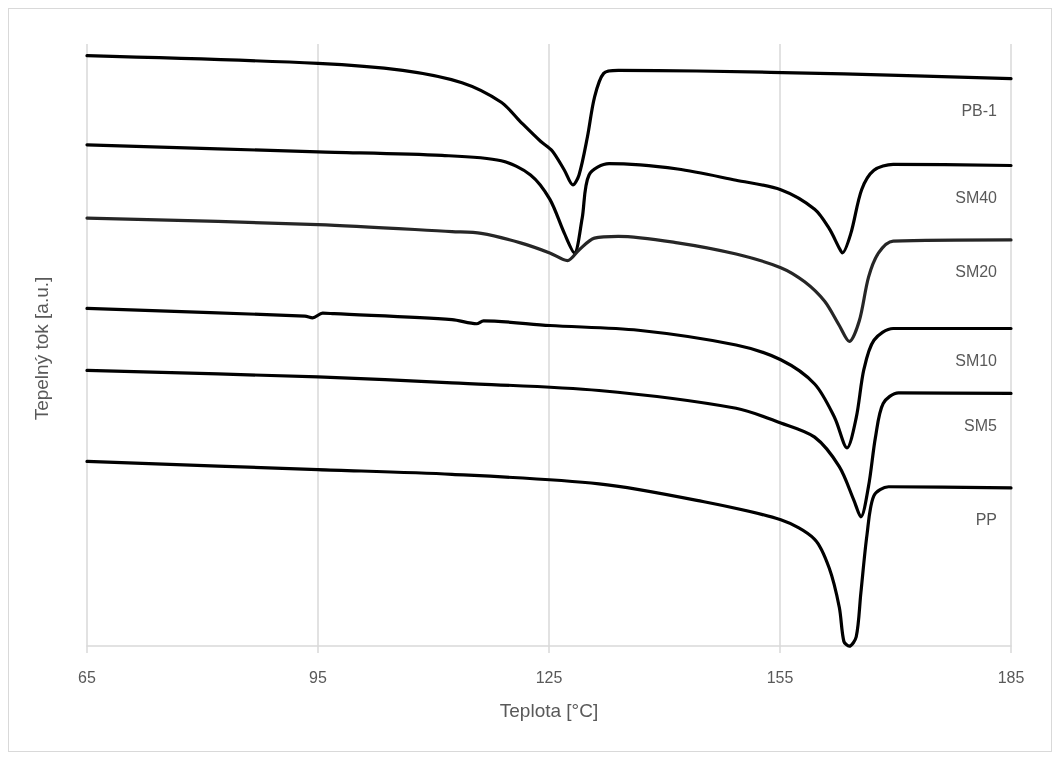  What do you see at coordinates (318, 677) in the screenshot?
I see `x-tick-label: 95` at bounding box center [318, 677].